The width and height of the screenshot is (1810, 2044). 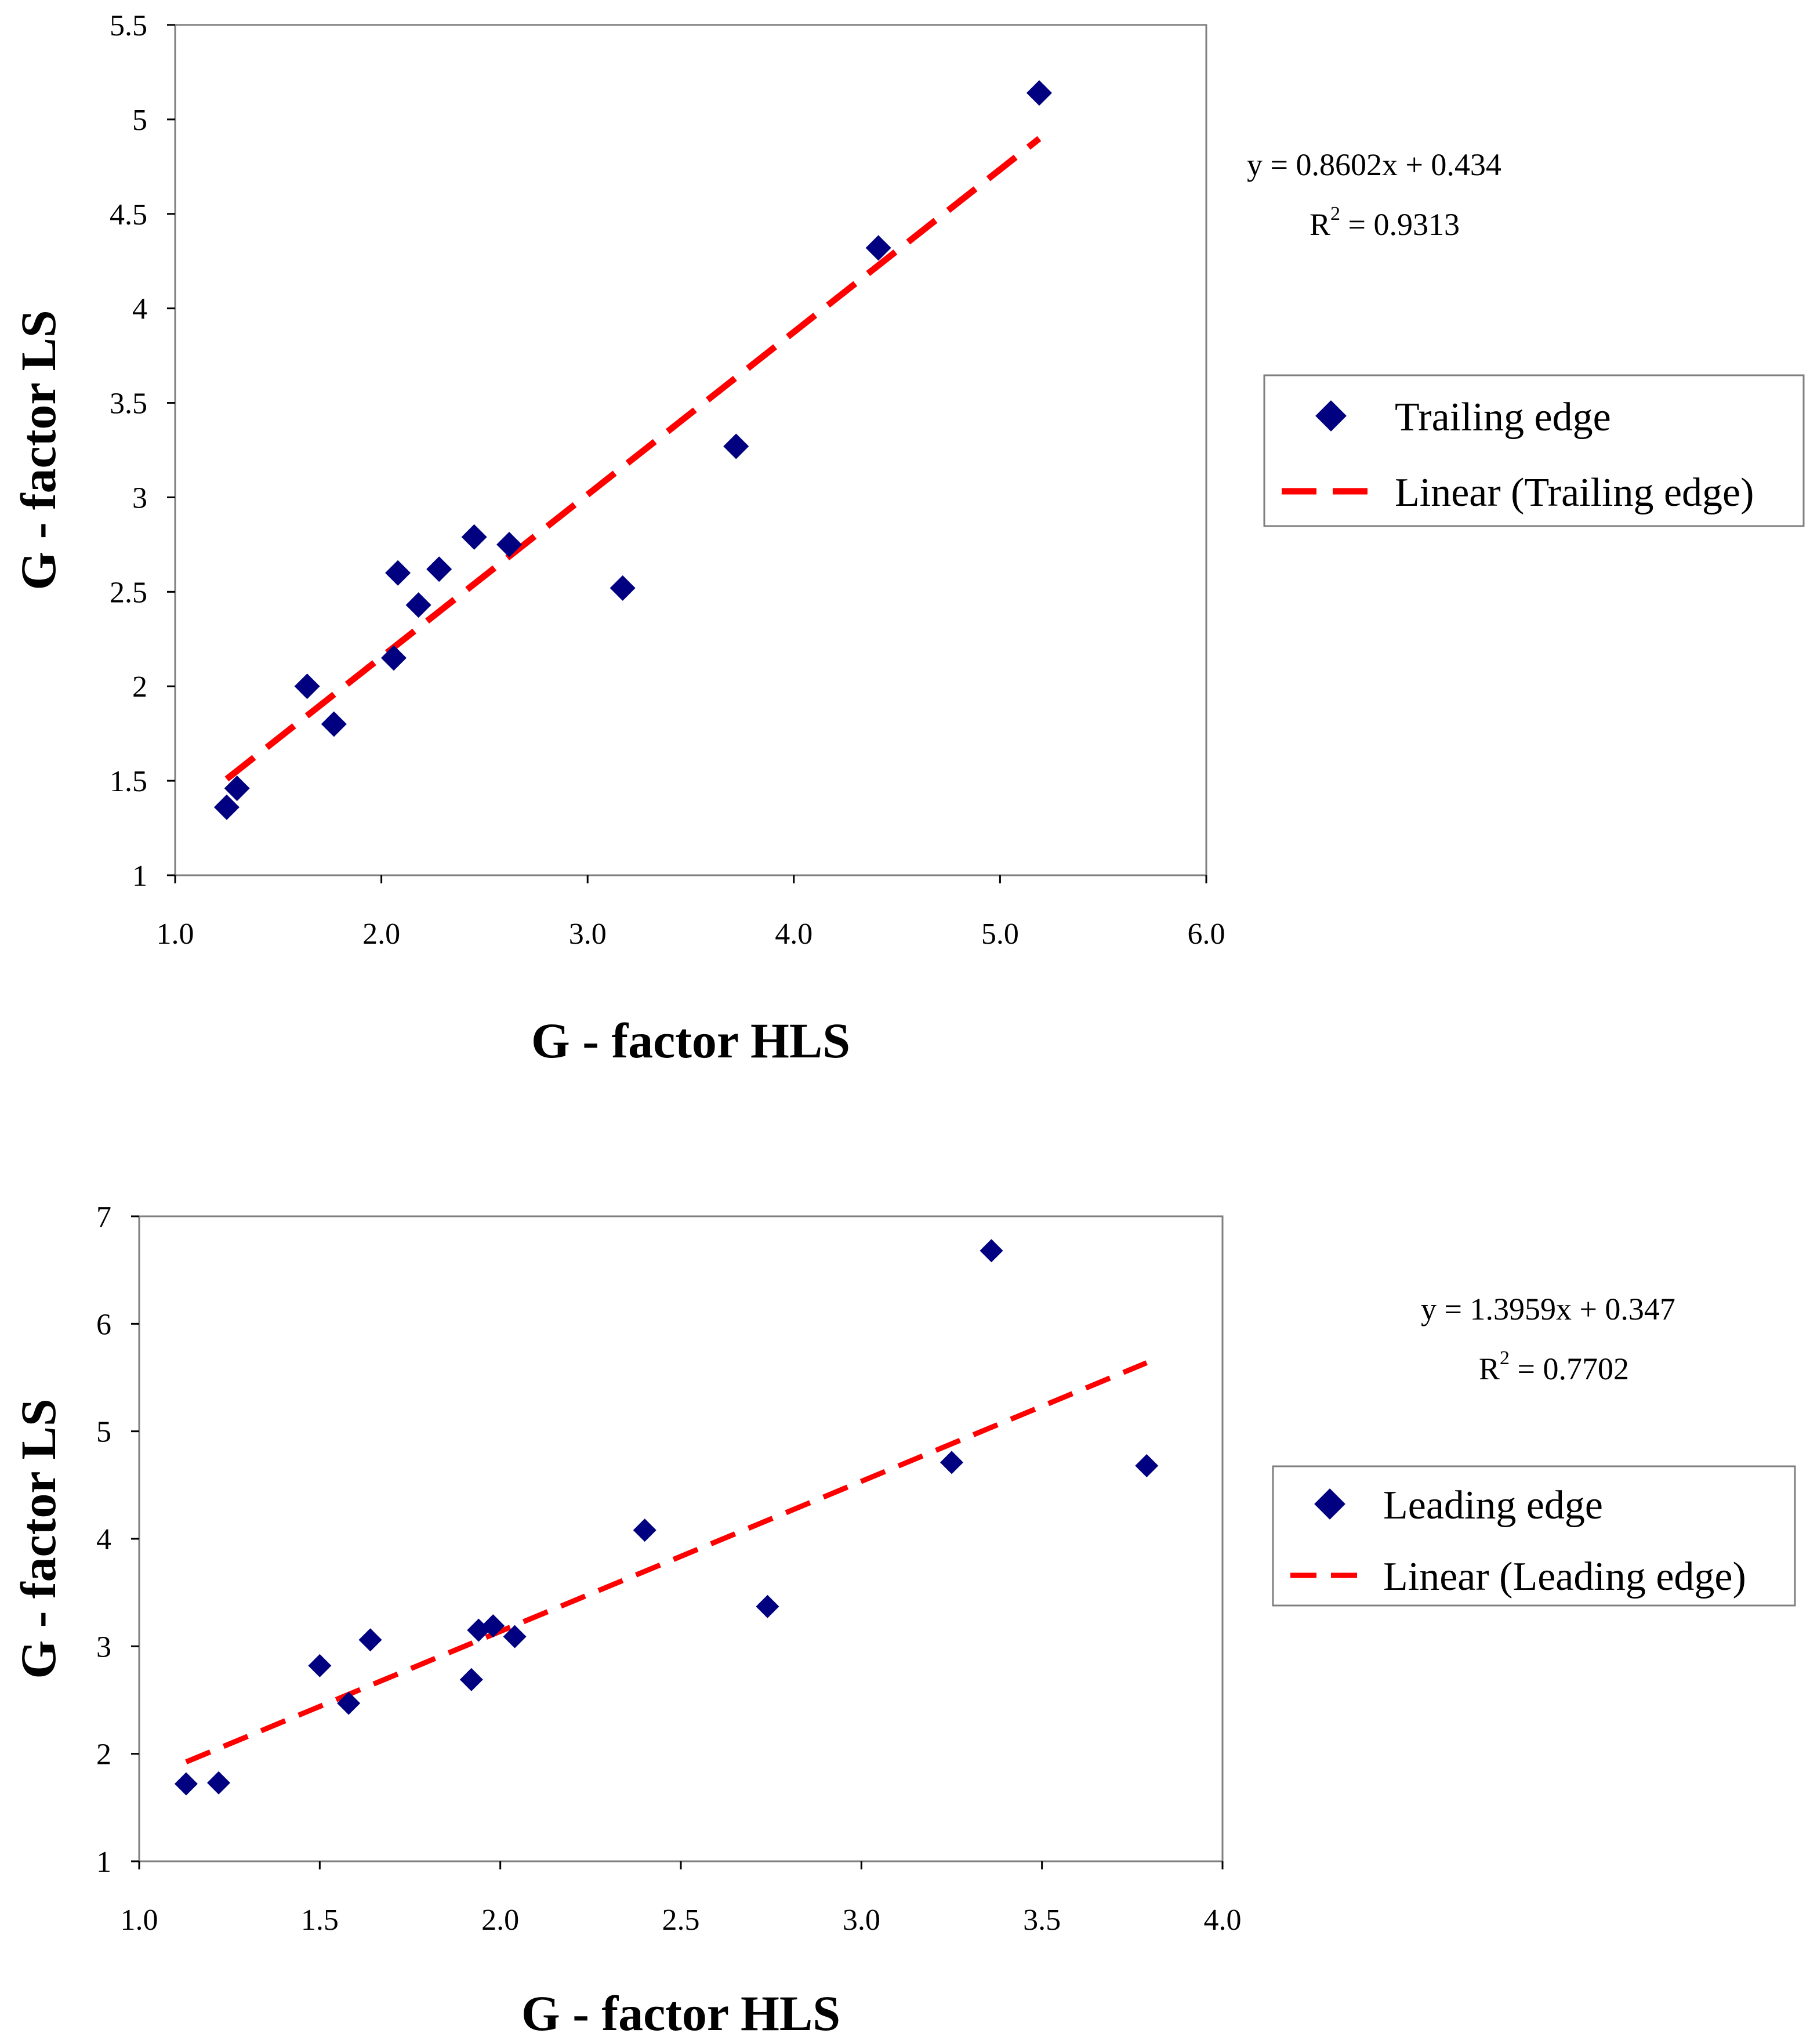 What do you see at coordinates (128, 781) in the screenshot?
I see `y-tick-label: 1.5` at bounding box center [128, 781].